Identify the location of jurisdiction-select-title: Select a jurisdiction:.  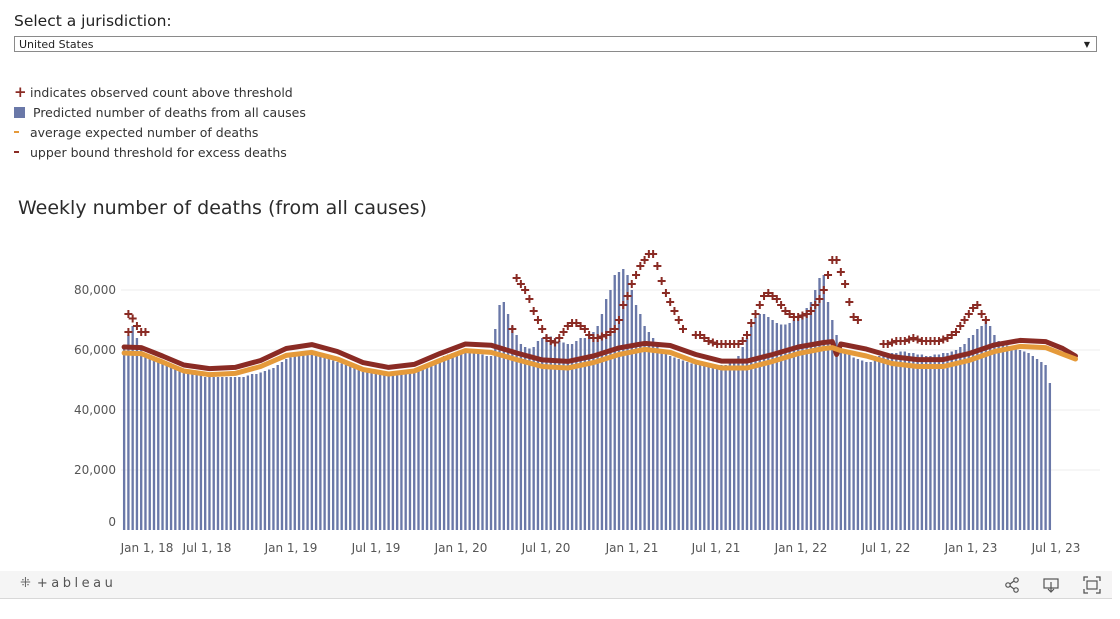
(93, 21).